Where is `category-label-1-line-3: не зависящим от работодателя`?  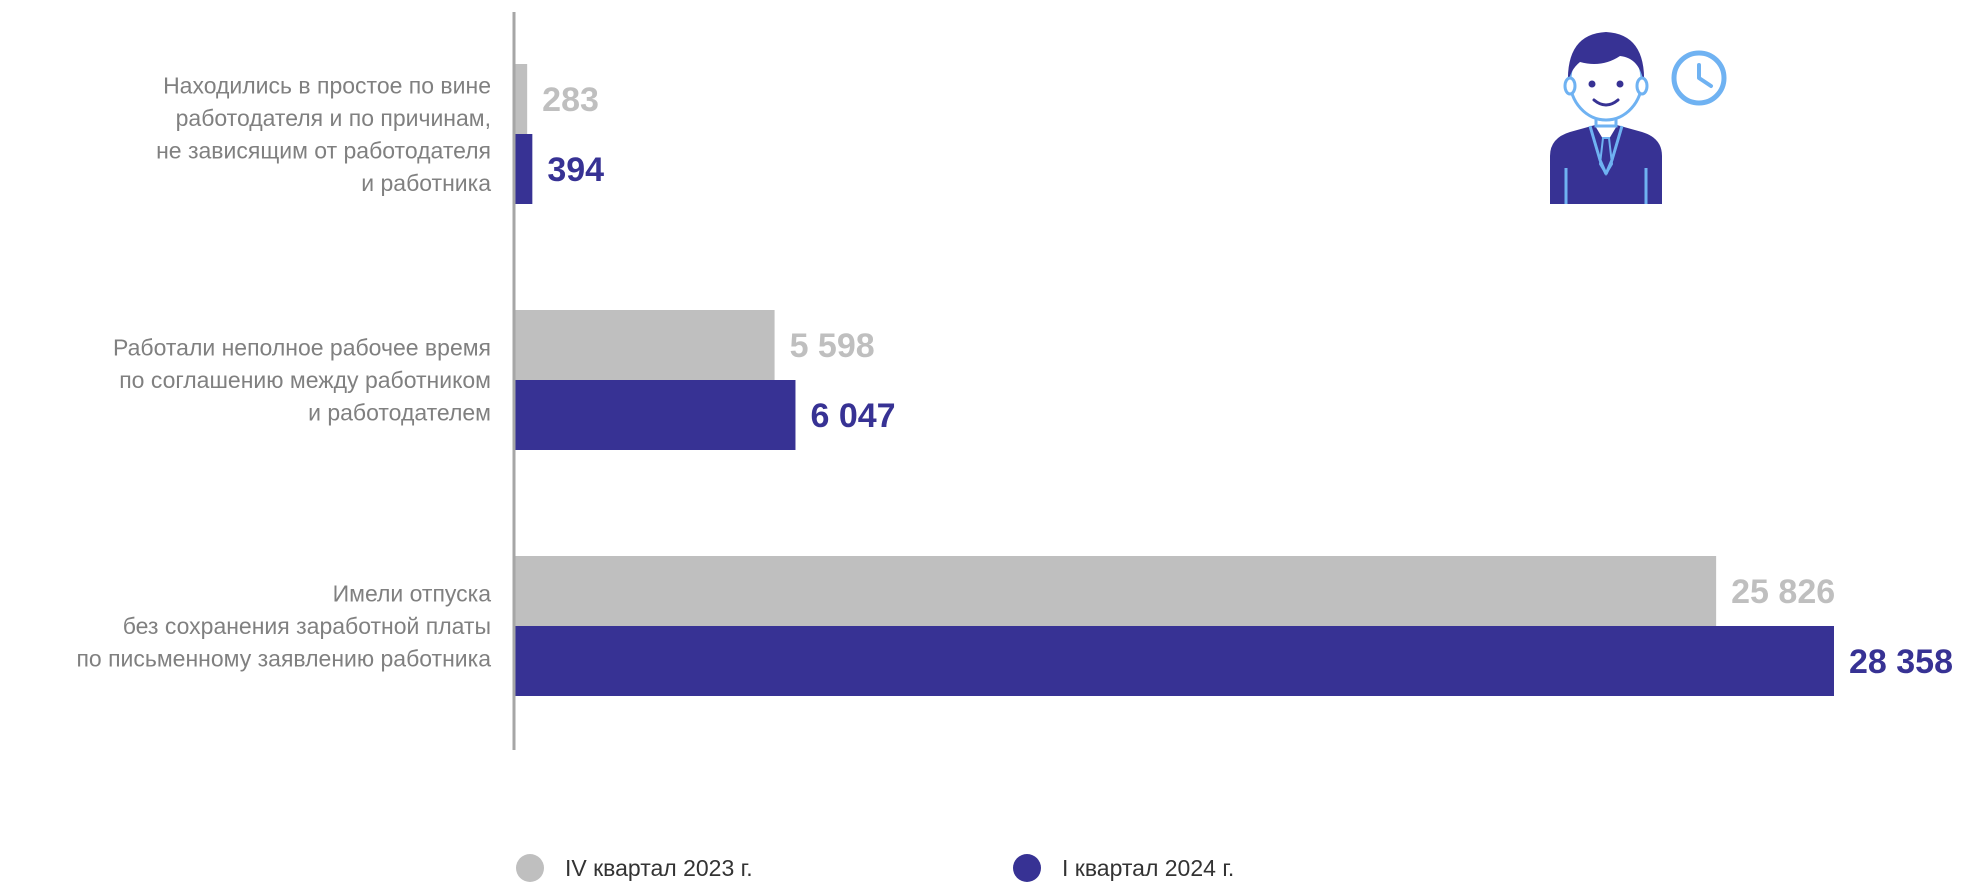
category-label-1-line-3: не зависящим от работодателя is located at coordinates (323, 150).